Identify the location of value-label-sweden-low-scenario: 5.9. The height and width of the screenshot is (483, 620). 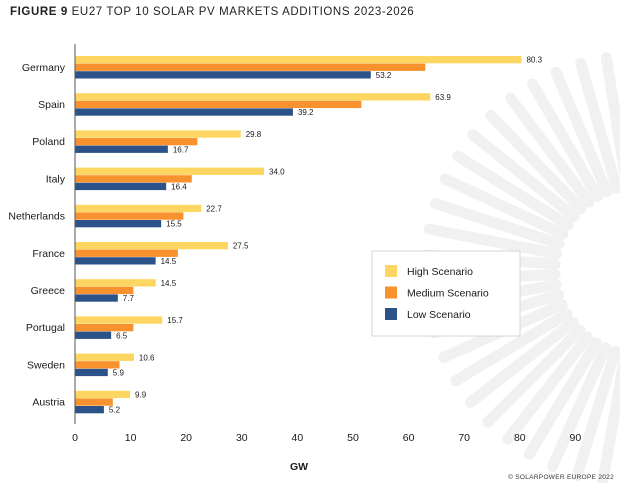
(119, 372).